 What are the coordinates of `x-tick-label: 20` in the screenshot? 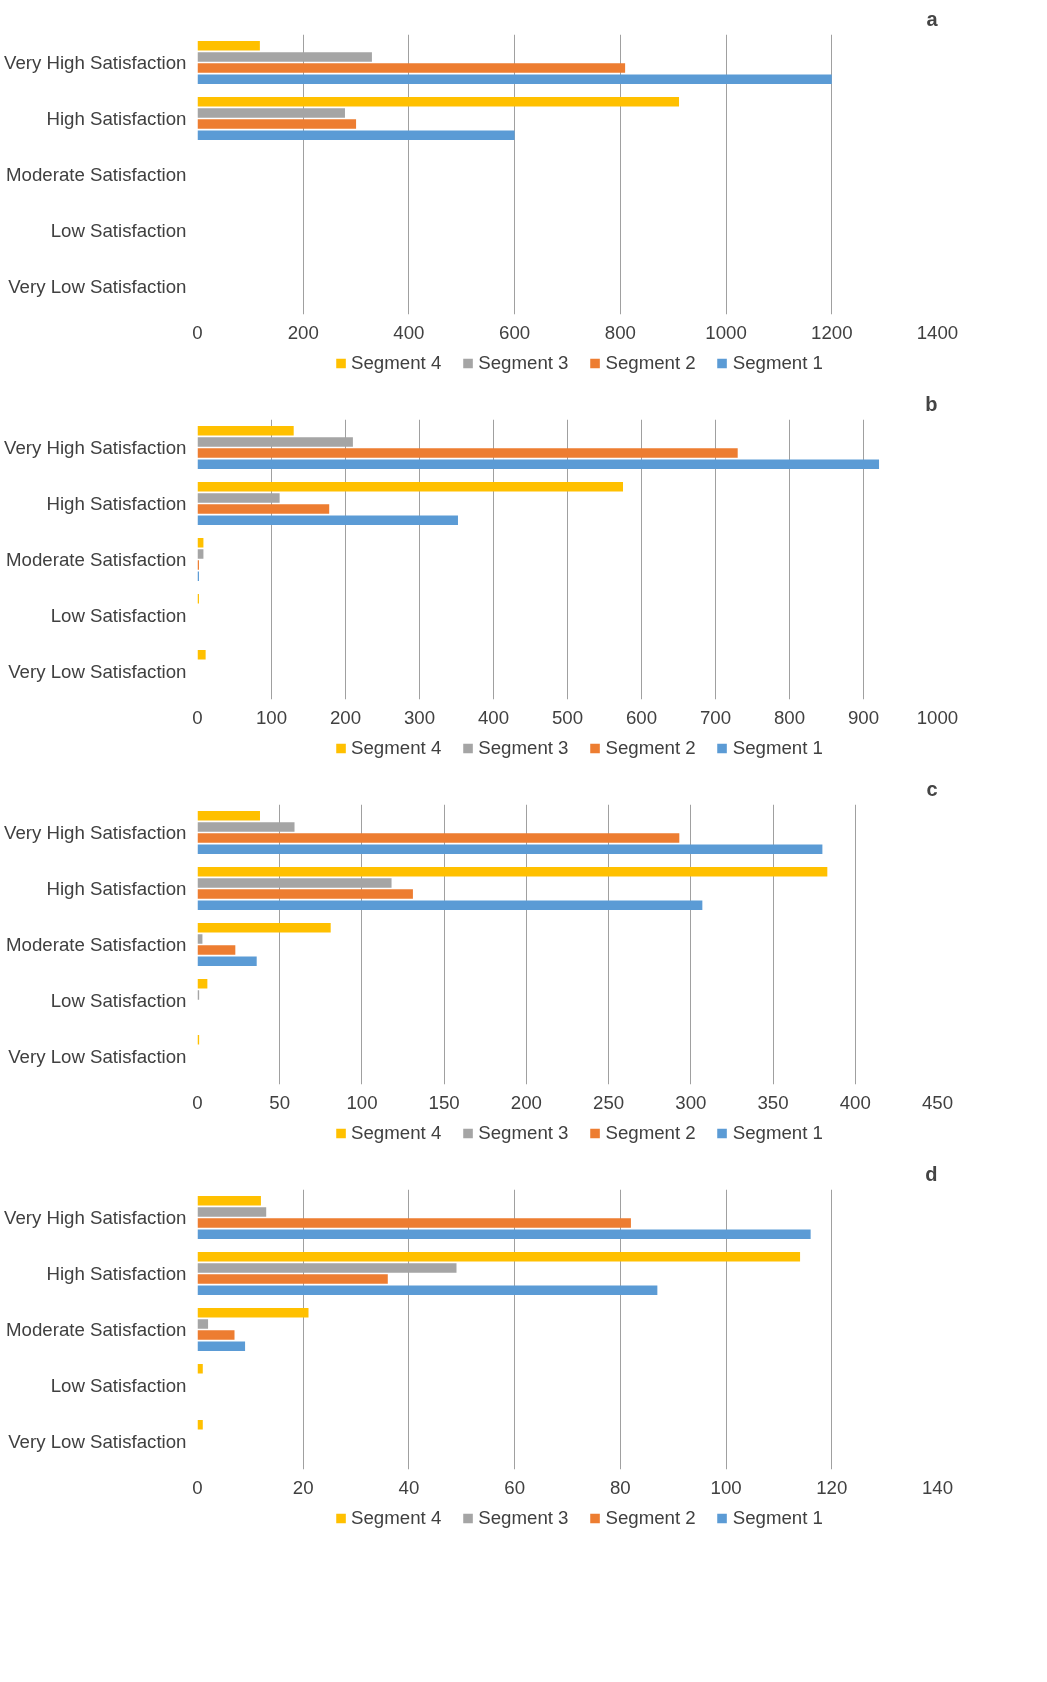 It's located at (303, 1487).